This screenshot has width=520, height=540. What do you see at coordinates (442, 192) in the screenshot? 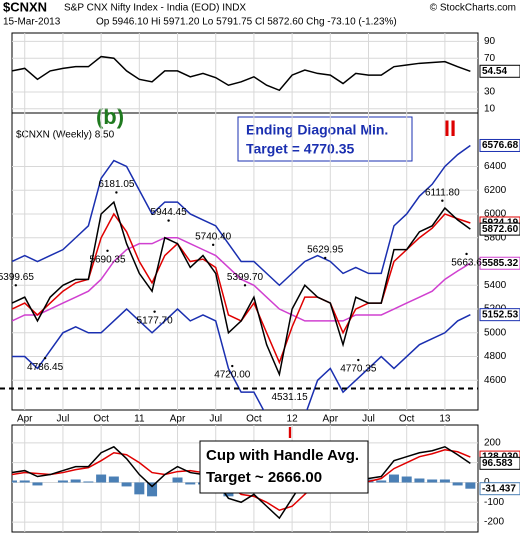
I see `point-label: 6111.80` at bounding box center [442, 192].